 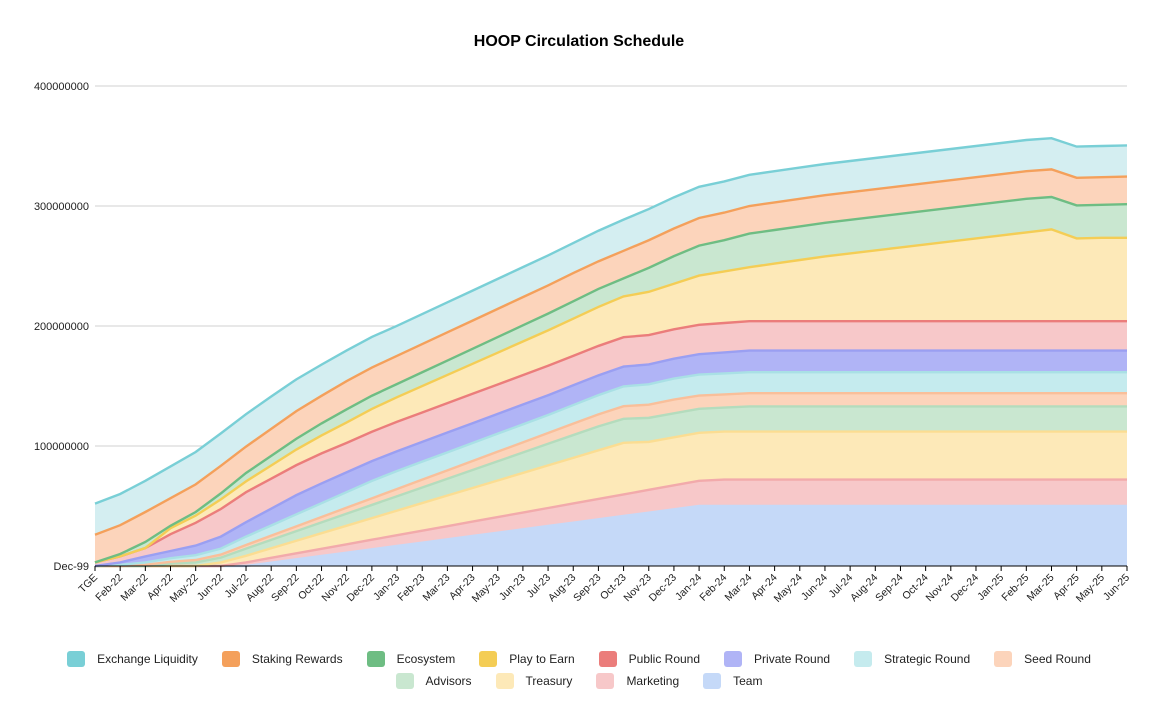 I want to click on area-marketing, so click(x=611, y=522).